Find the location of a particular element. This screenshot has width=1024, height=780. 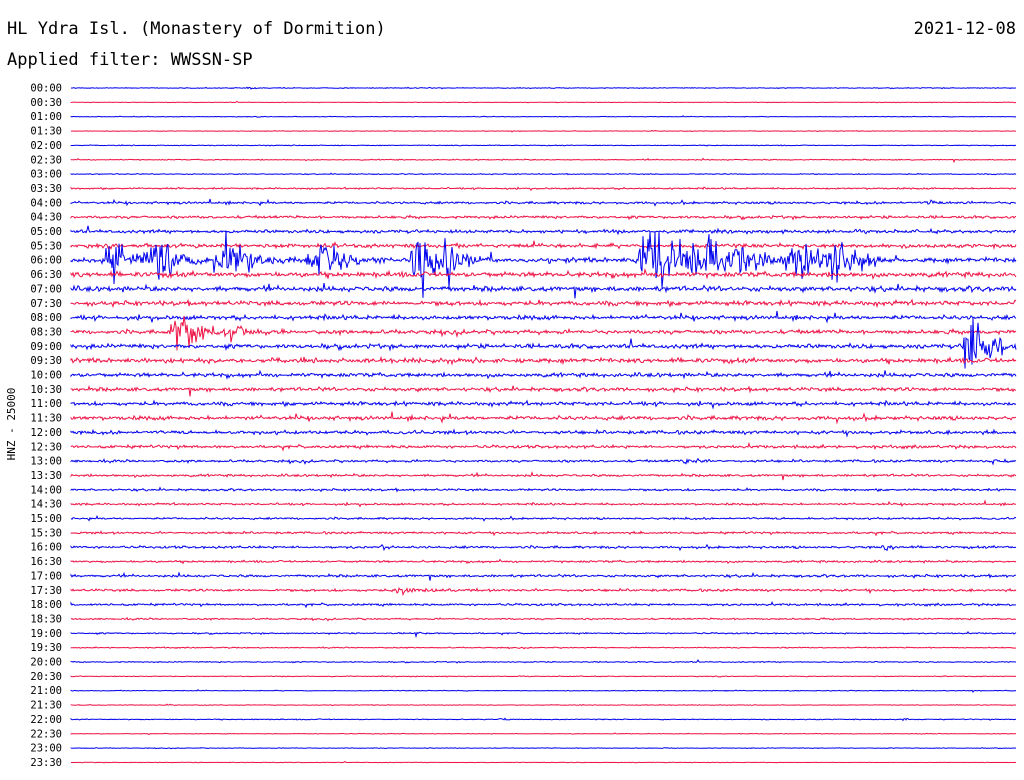

time-label: 19:30 is located at coordinates (46, 648).